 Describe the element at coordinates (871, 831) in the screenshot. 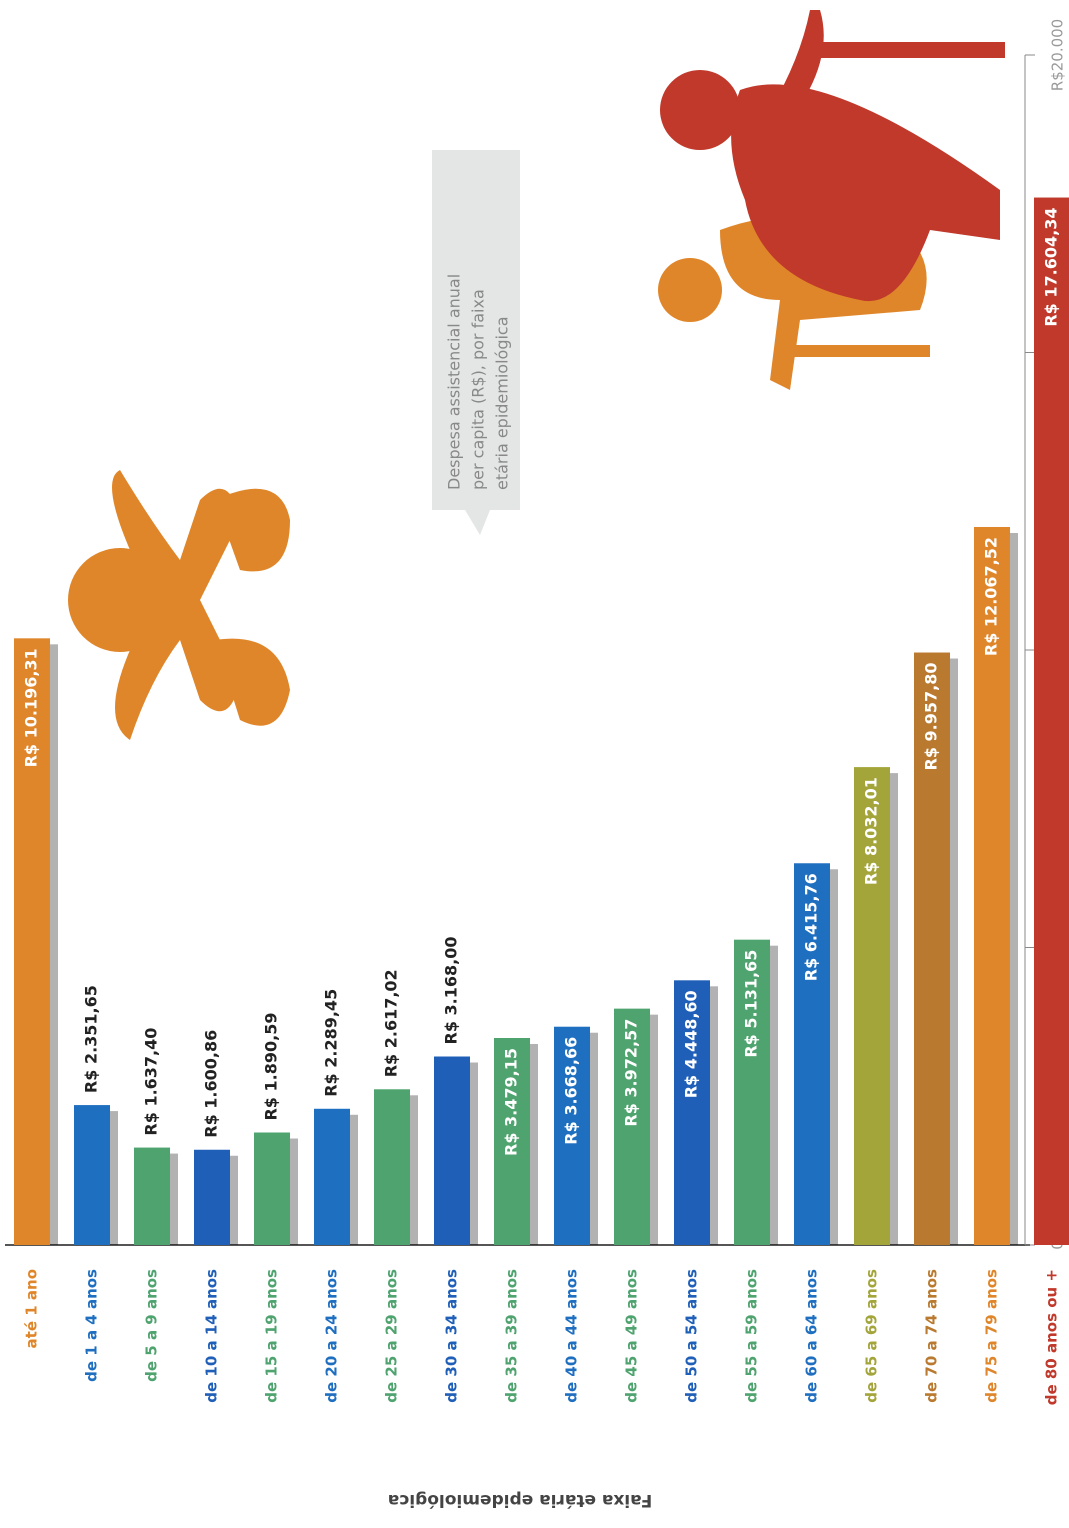

I see `value-label: R$ 8.032,01` at that location.